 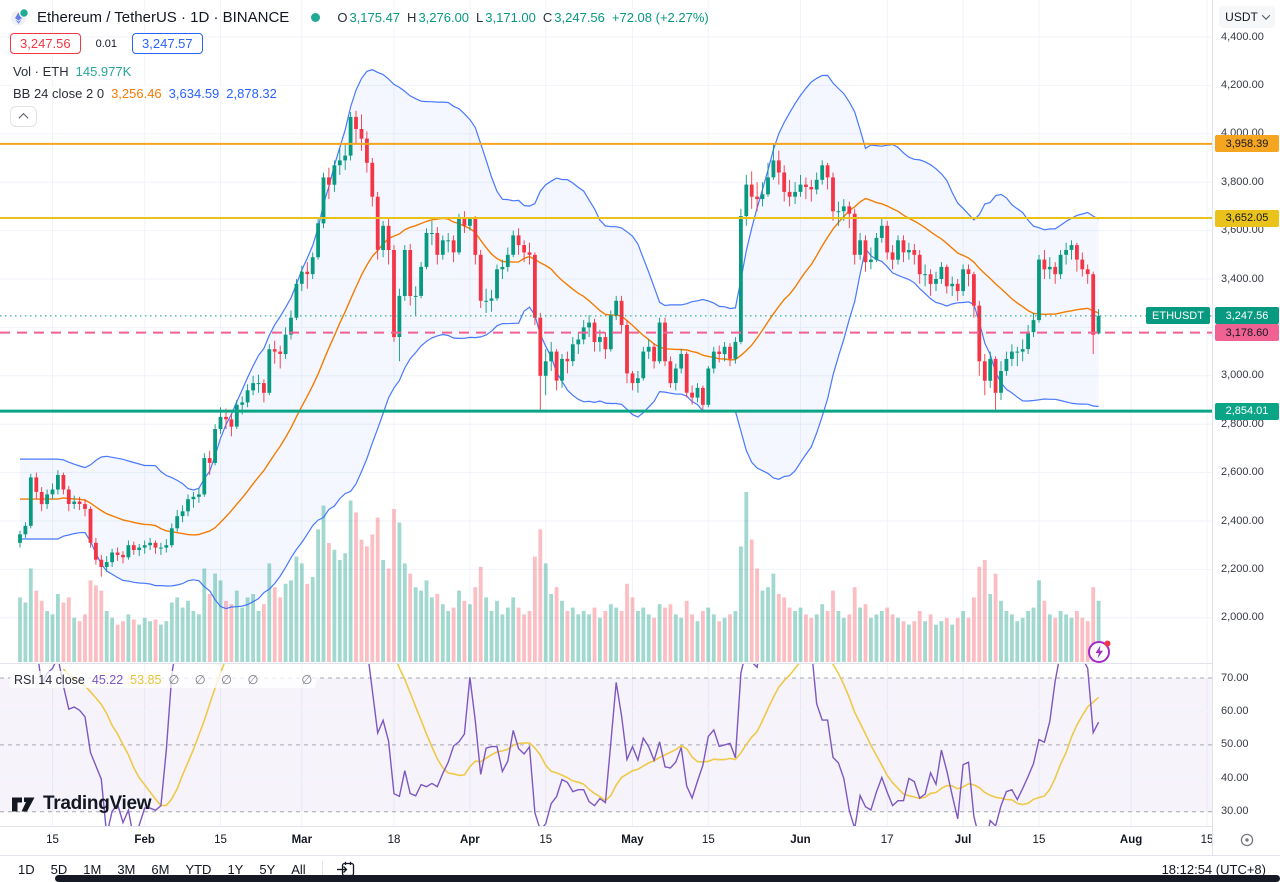 What do you see at coordinates (251, 93) in the screenshot?
I see `bb-lower-value: 2,878.32` at bounding box center [251, 93].